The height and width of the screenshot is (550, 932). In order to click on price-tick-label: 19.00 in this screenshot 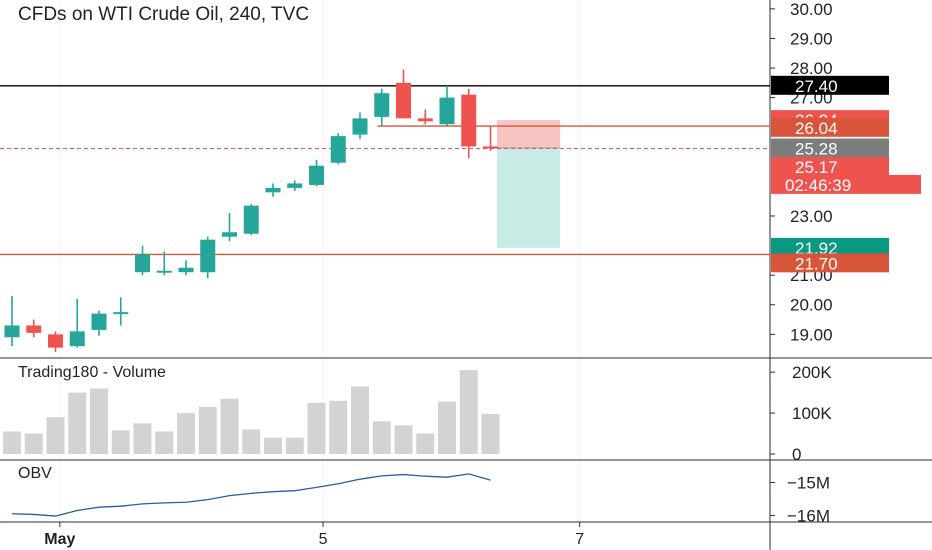, I will do `click(811, 334)`.